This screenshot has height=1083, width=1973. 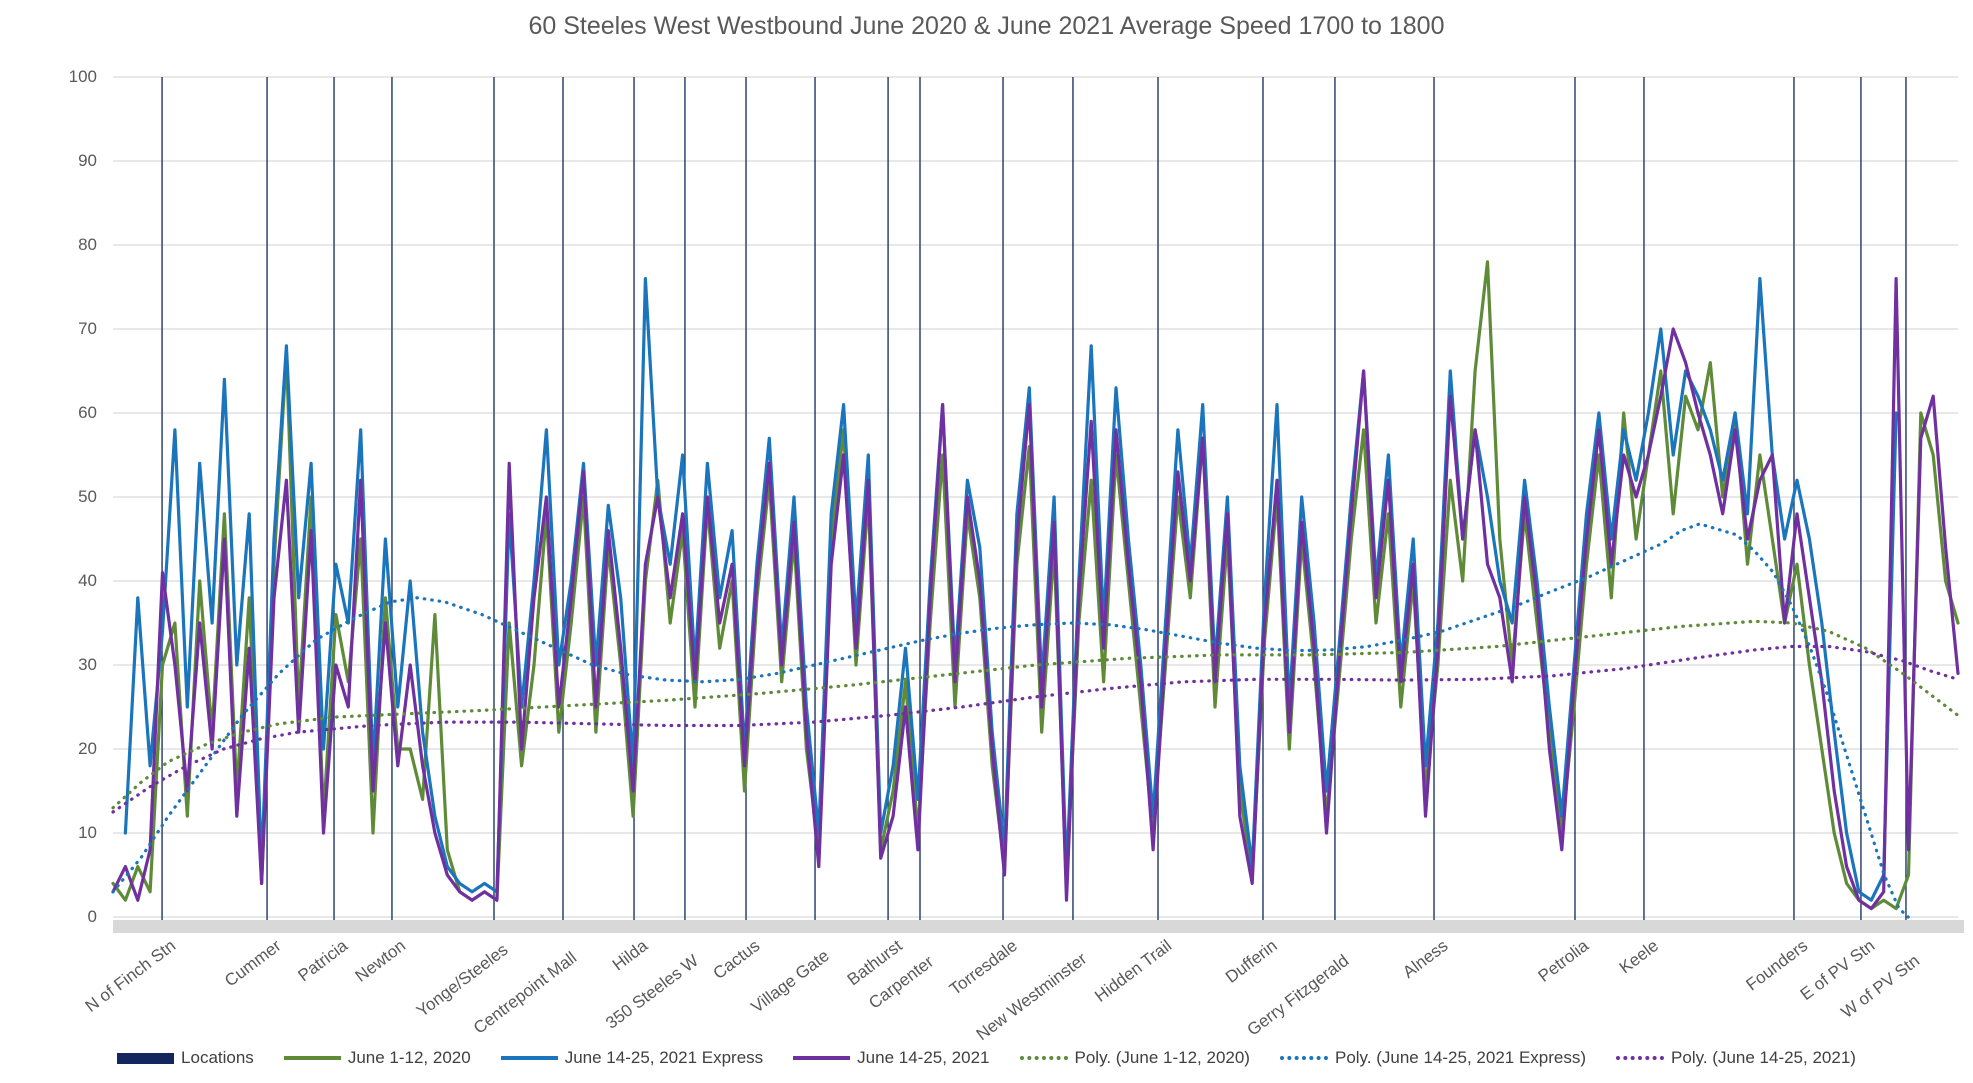 I want to click on legend-label: June 14-25, 2021 Express, so click(x=664, y=1057).